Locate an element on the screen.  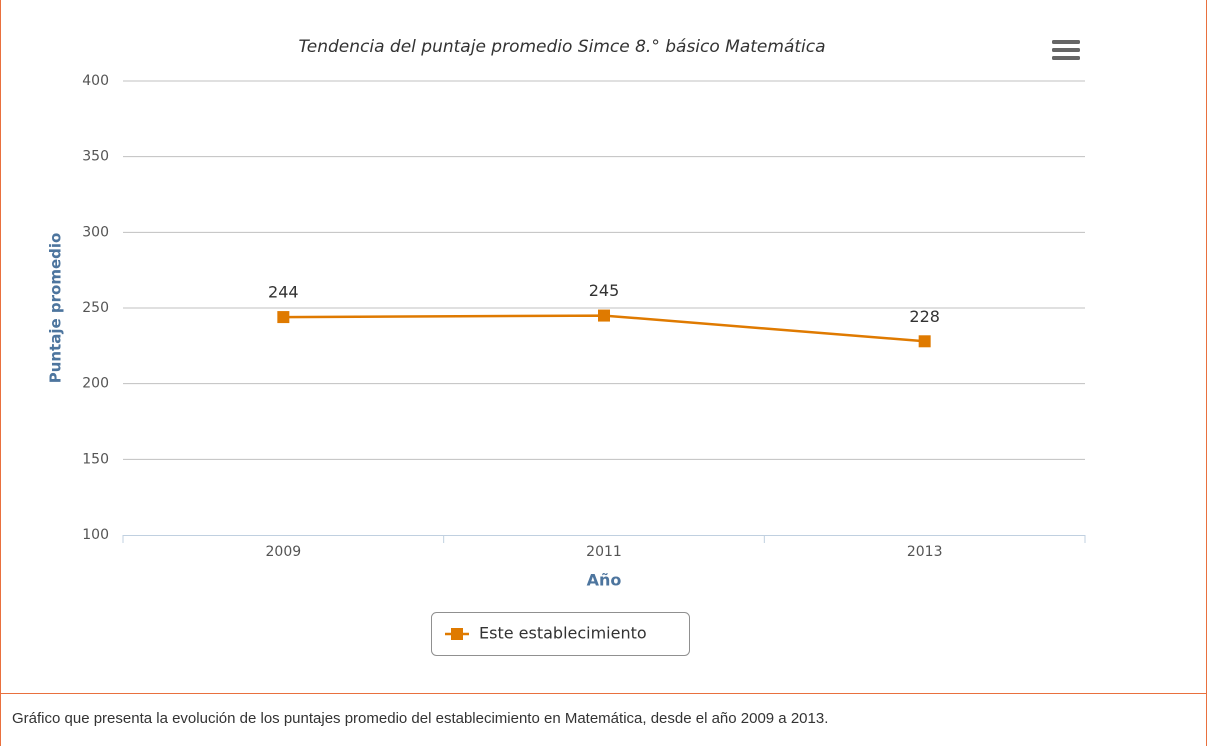
y-tick-label: 400 is located at coordinates (95, 81).